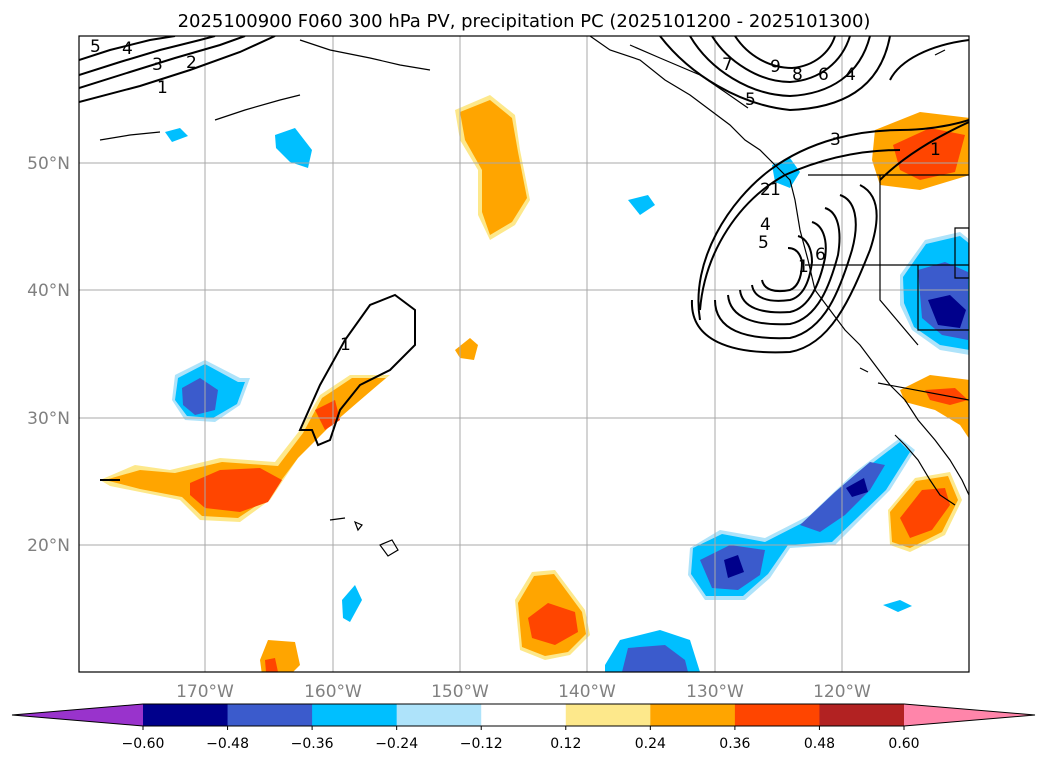  What do you see at coordinates (734, 744) in the screenshot?
I see `colorbar-tick-label: 0.36` at bounding box center [734, 744].